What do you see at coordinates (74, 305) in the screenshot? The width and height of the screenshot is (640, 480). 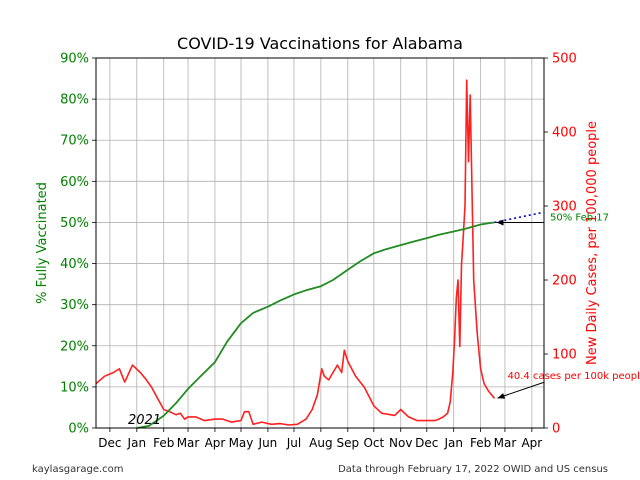 I see `left-tick-label: 30%` at bounding box center [74, 305].